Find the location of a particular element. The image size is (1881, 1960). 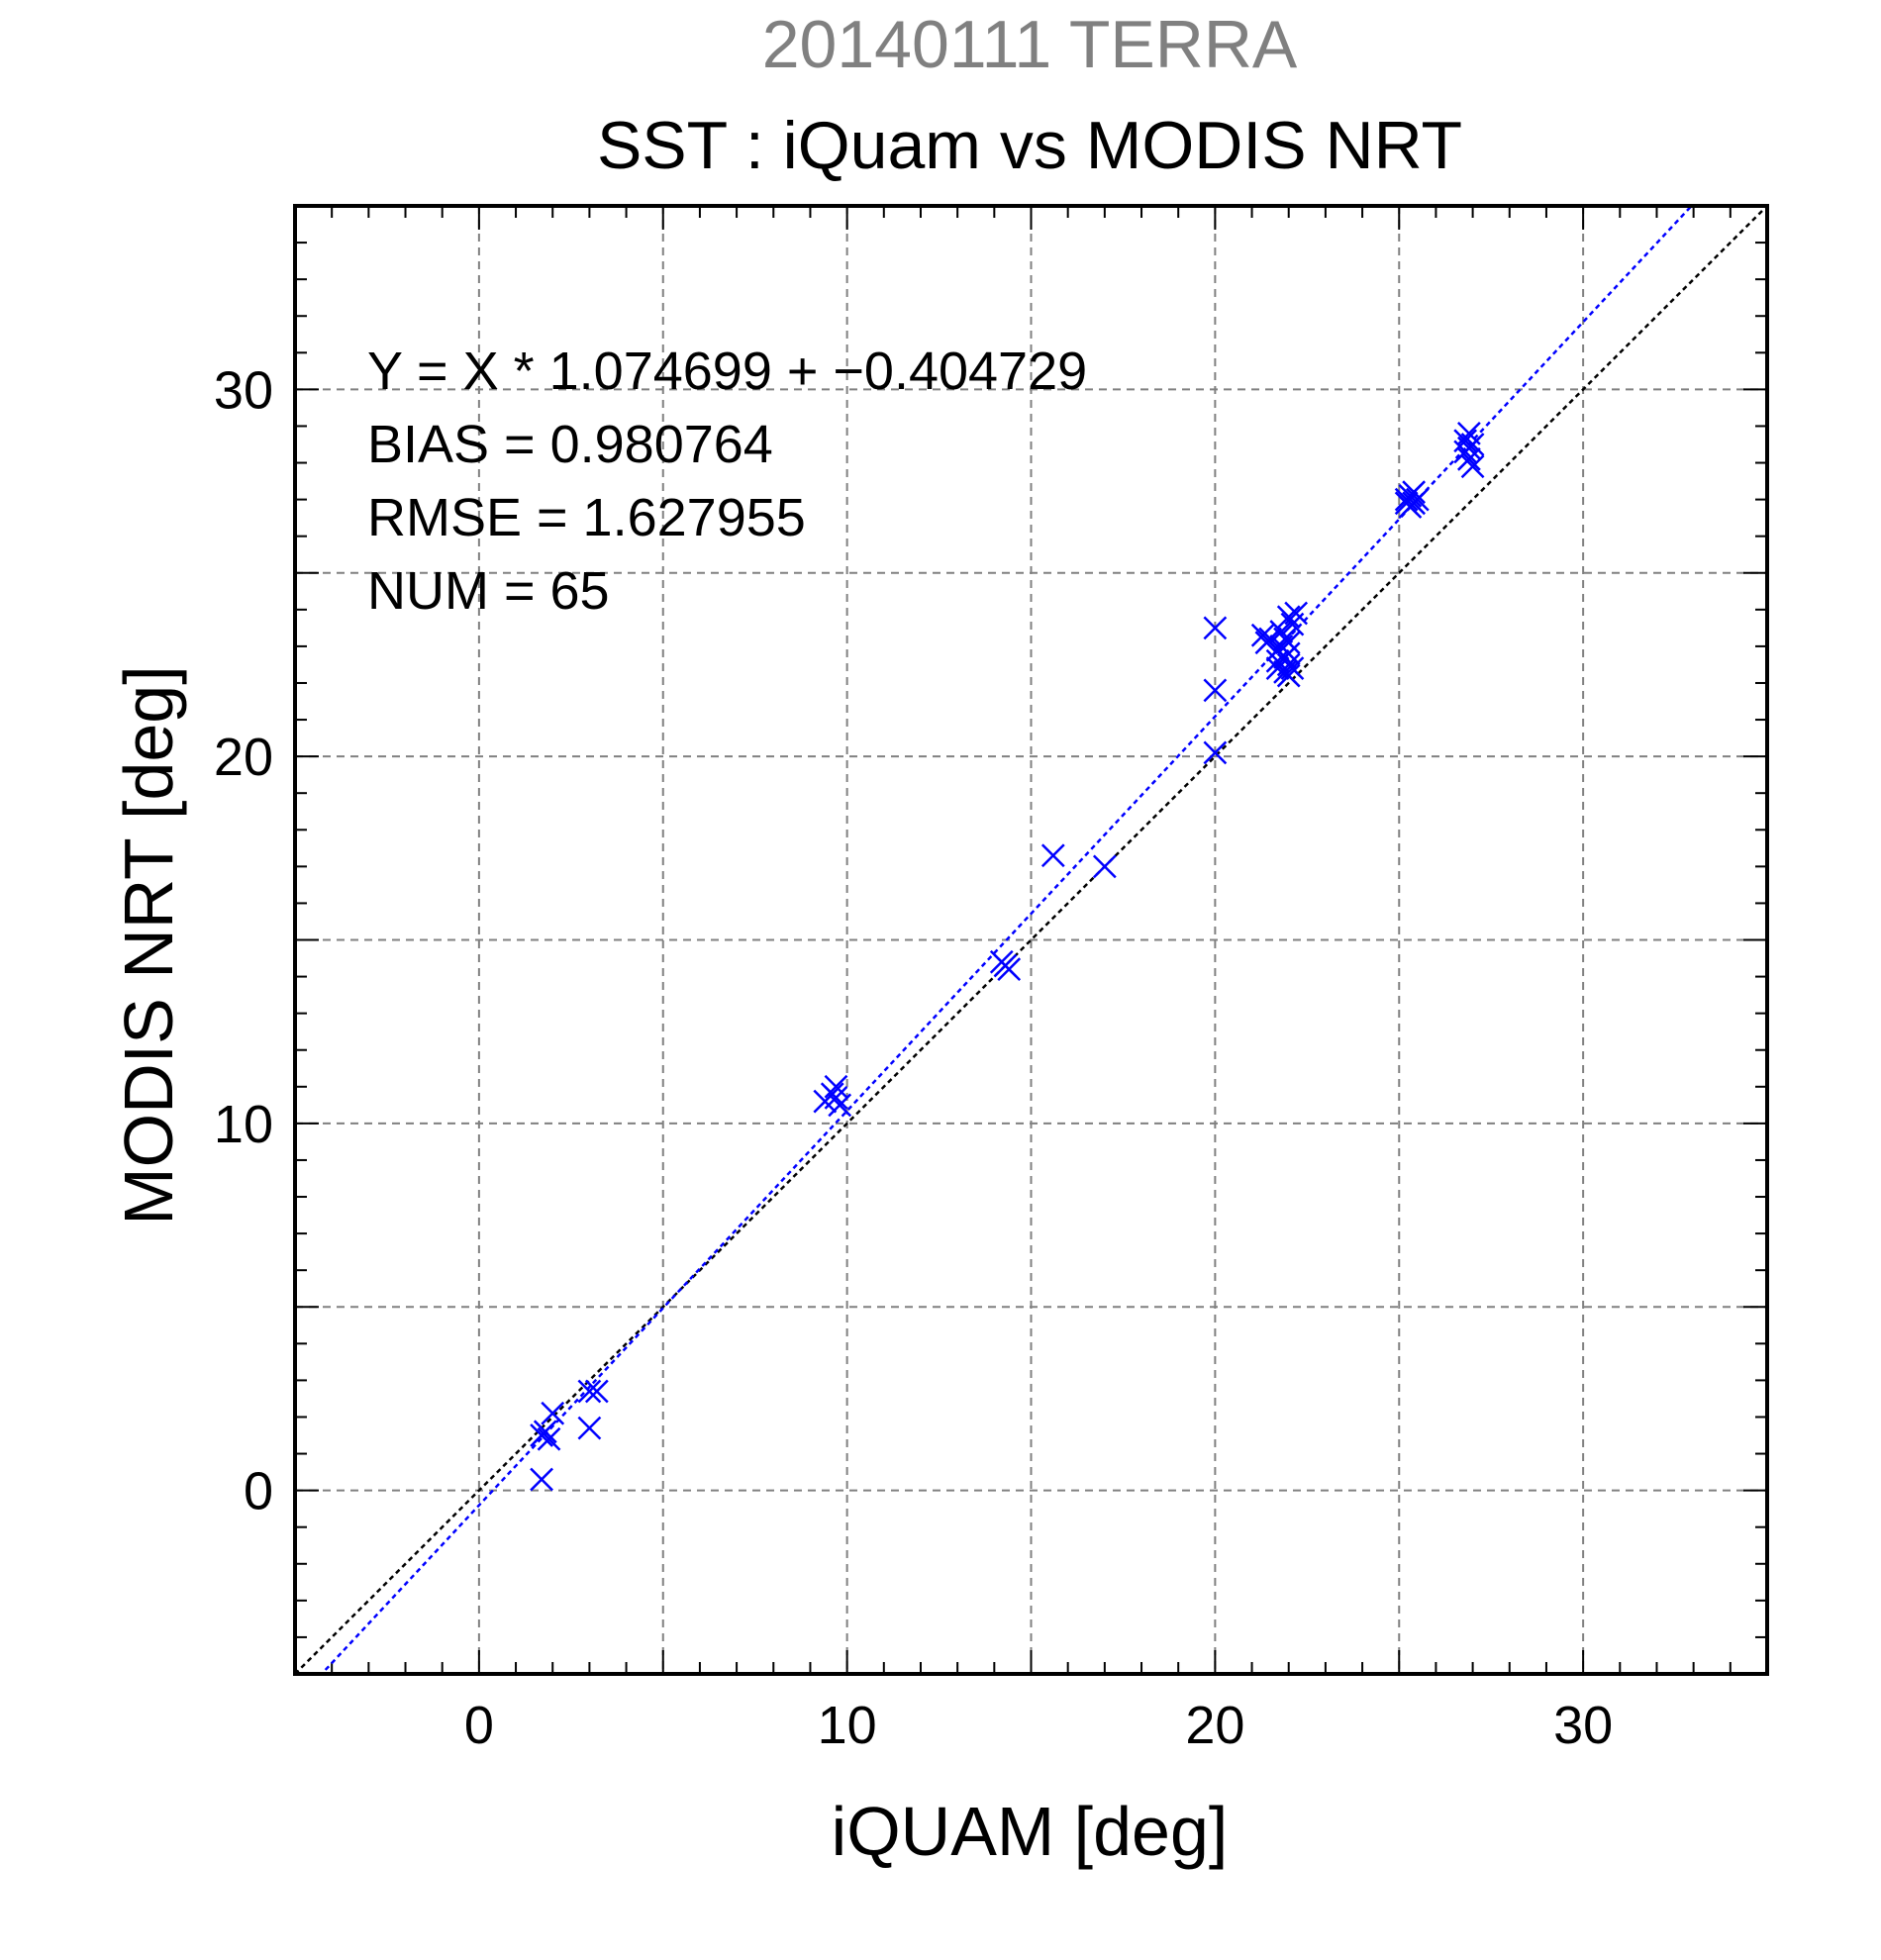

y-tick-label: 30 is located at coordinates (244, 390).